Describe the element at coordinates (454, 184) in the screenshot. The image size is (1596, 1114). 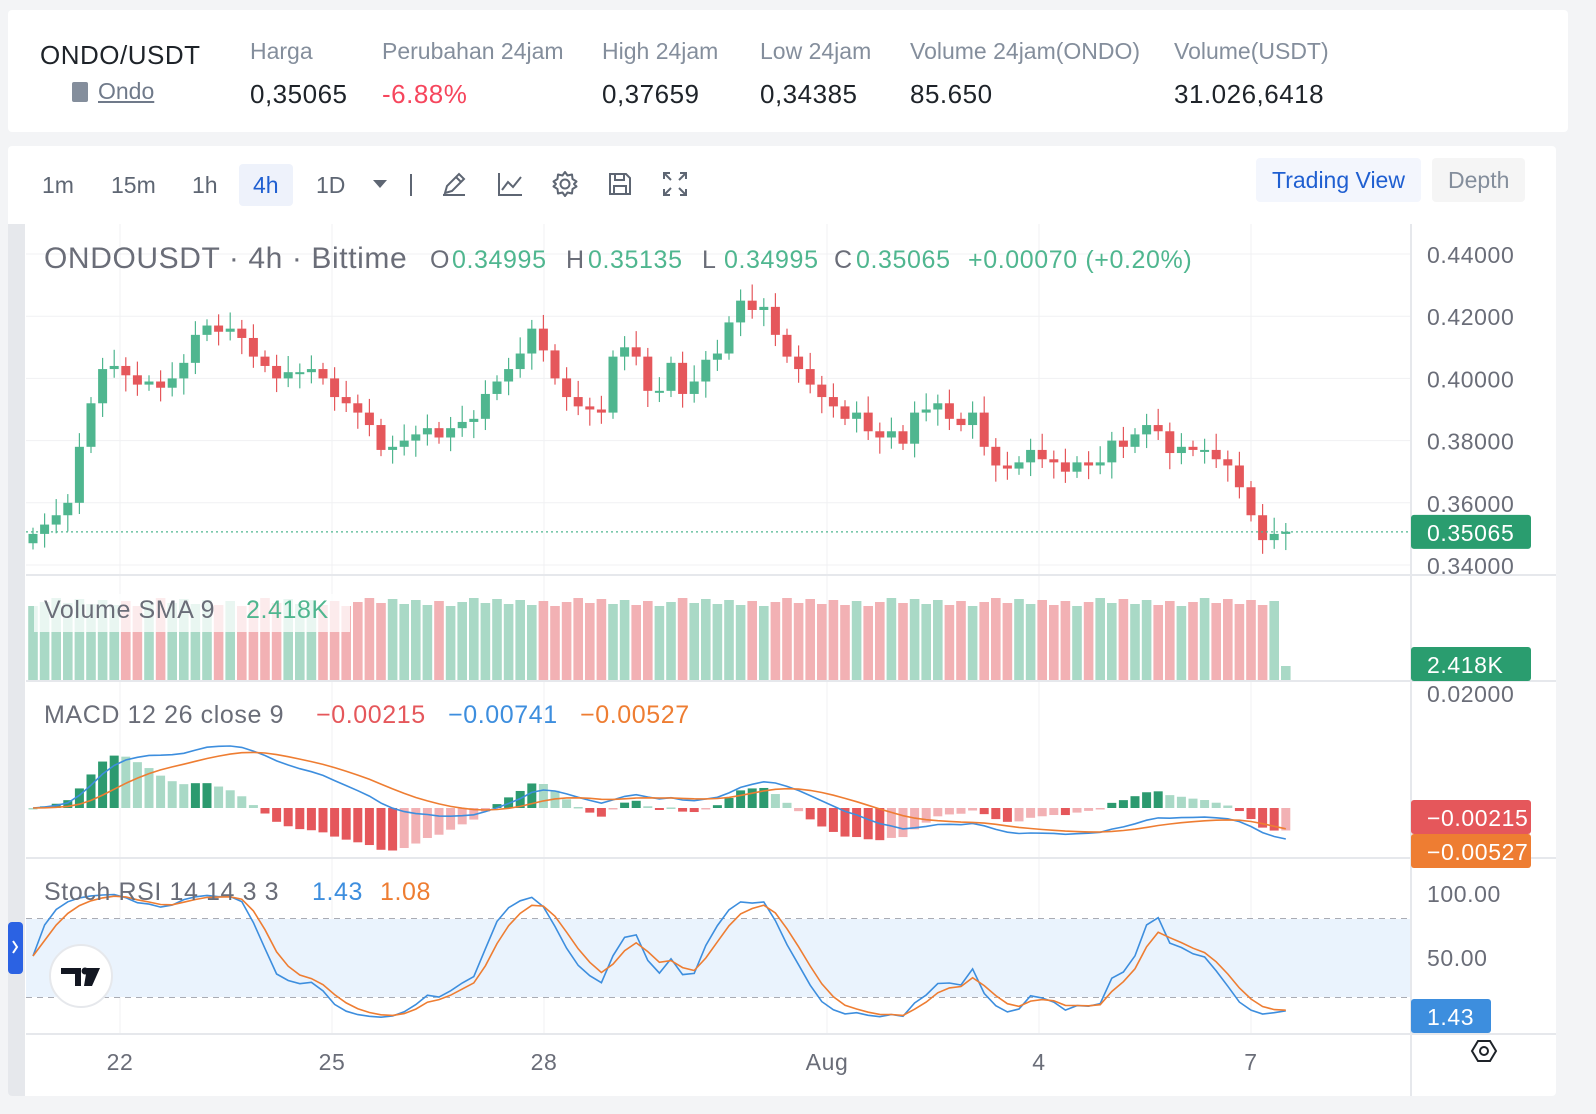
I see `pencil-icon` at that location.